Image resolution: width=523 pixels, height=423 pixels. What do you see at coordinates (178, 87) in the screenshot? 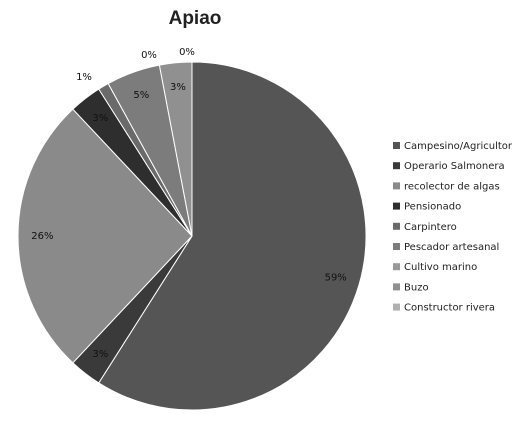
I see `data-label-buzo: 3%` at bounding box center [178, 87].